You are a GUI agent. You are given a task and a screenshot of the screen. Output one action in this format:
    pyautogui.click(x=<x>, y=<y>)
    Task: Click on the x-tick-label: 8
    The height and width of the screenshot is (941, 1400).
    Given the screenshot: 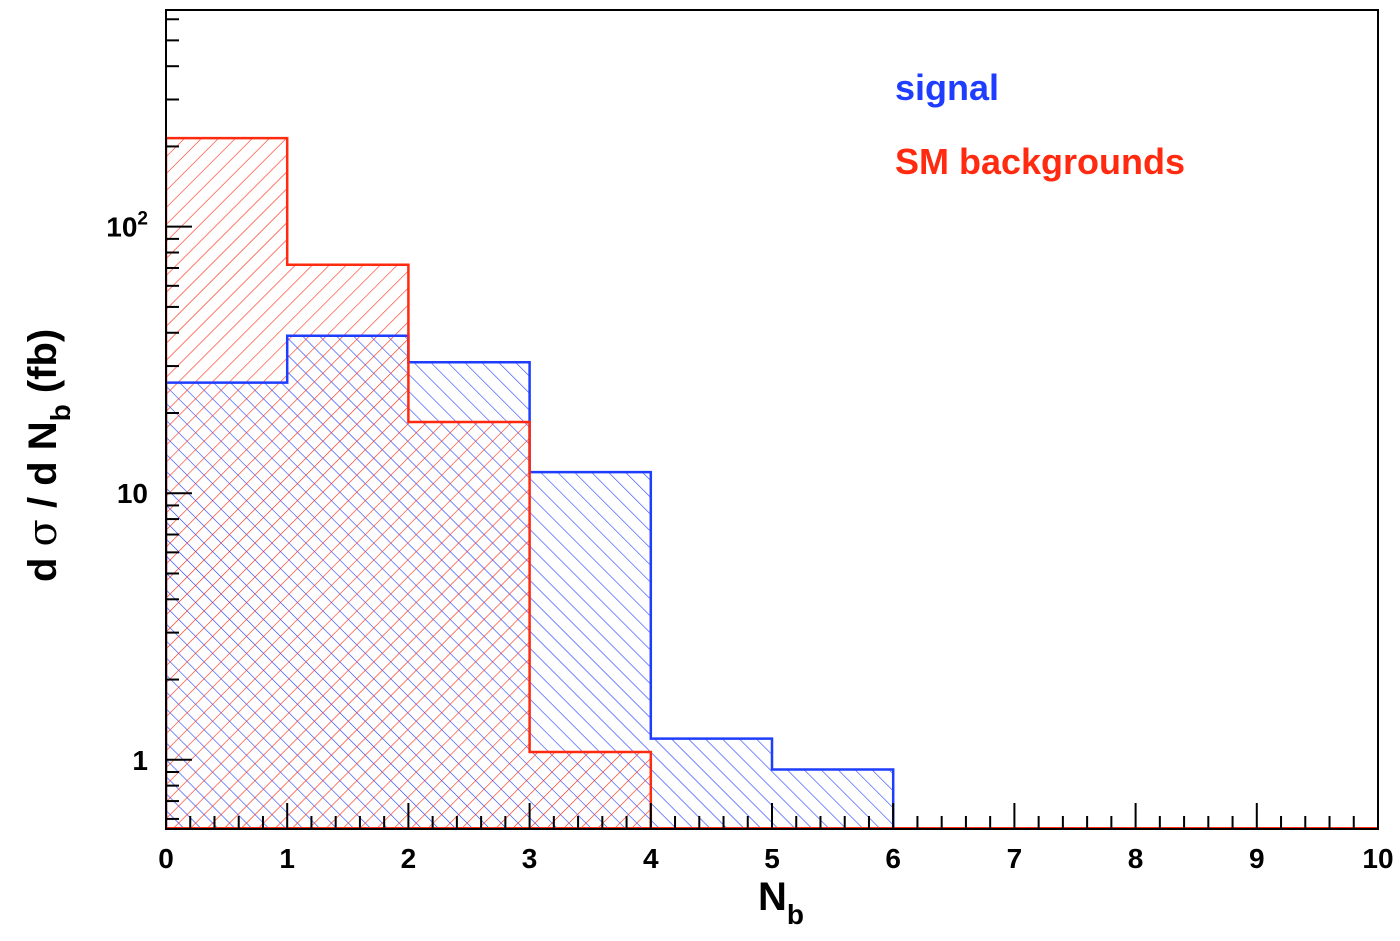 What is the action you would take?
    pyautogui.click(x=1136, y=858)
    